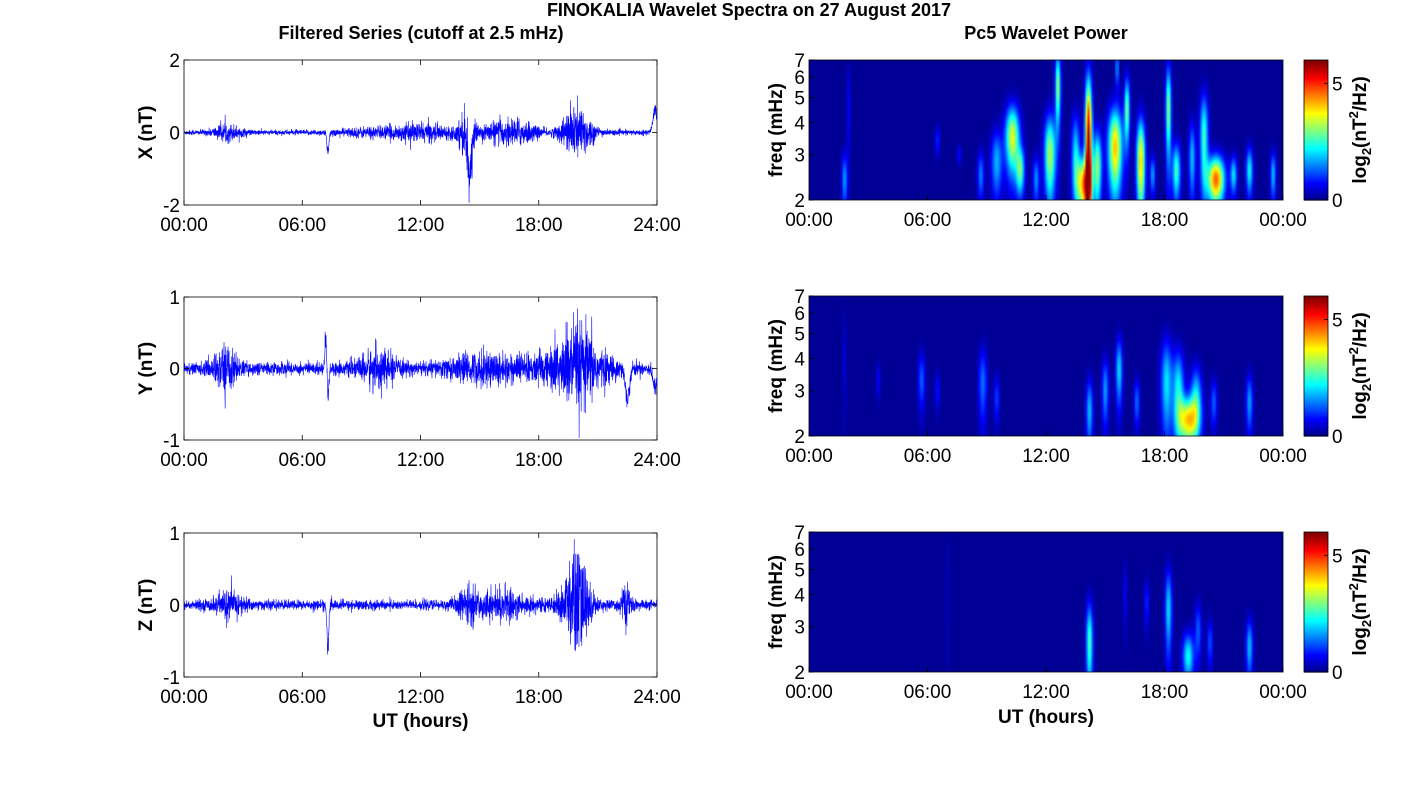 This screenshot has height=788, width=1418. Describe the element at coordinates (1360, 369) in the screenshot. I see `colorbar-label-part: (nT` at that location.